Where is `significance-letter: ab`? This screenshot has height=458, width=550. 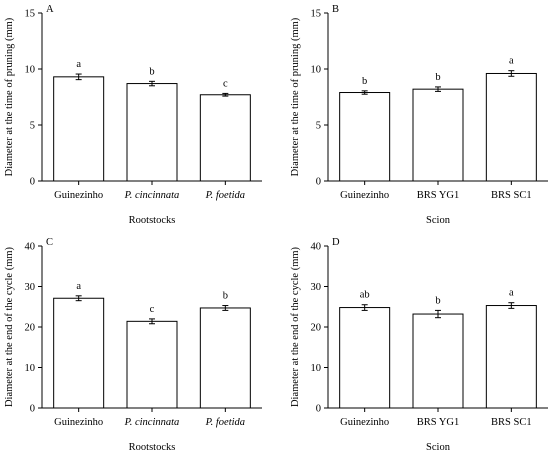
significance-letter: ab is located at coordinates (365, 295).